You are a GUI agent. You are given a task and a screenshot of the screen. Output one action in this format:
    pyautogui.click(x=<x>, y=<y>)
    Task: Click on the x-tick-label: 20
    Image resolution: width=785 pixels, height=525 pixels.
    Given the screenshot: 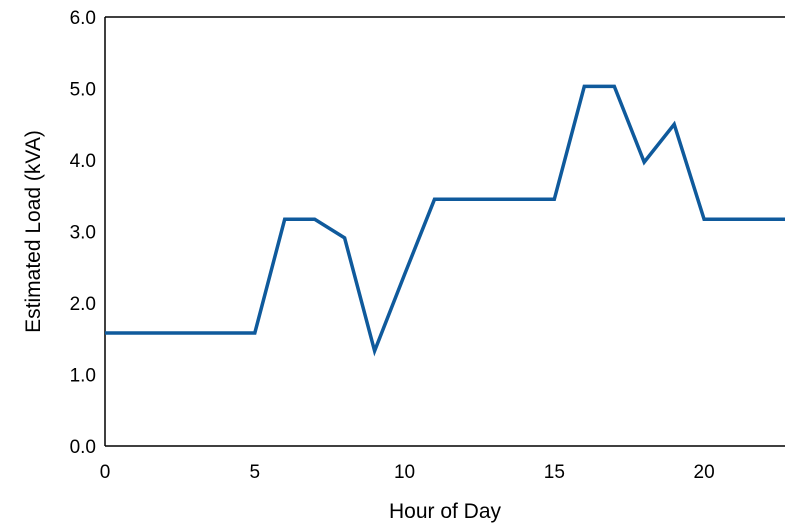 What is the action you would take?
    pyautogui.click(x=704, y=472)
    